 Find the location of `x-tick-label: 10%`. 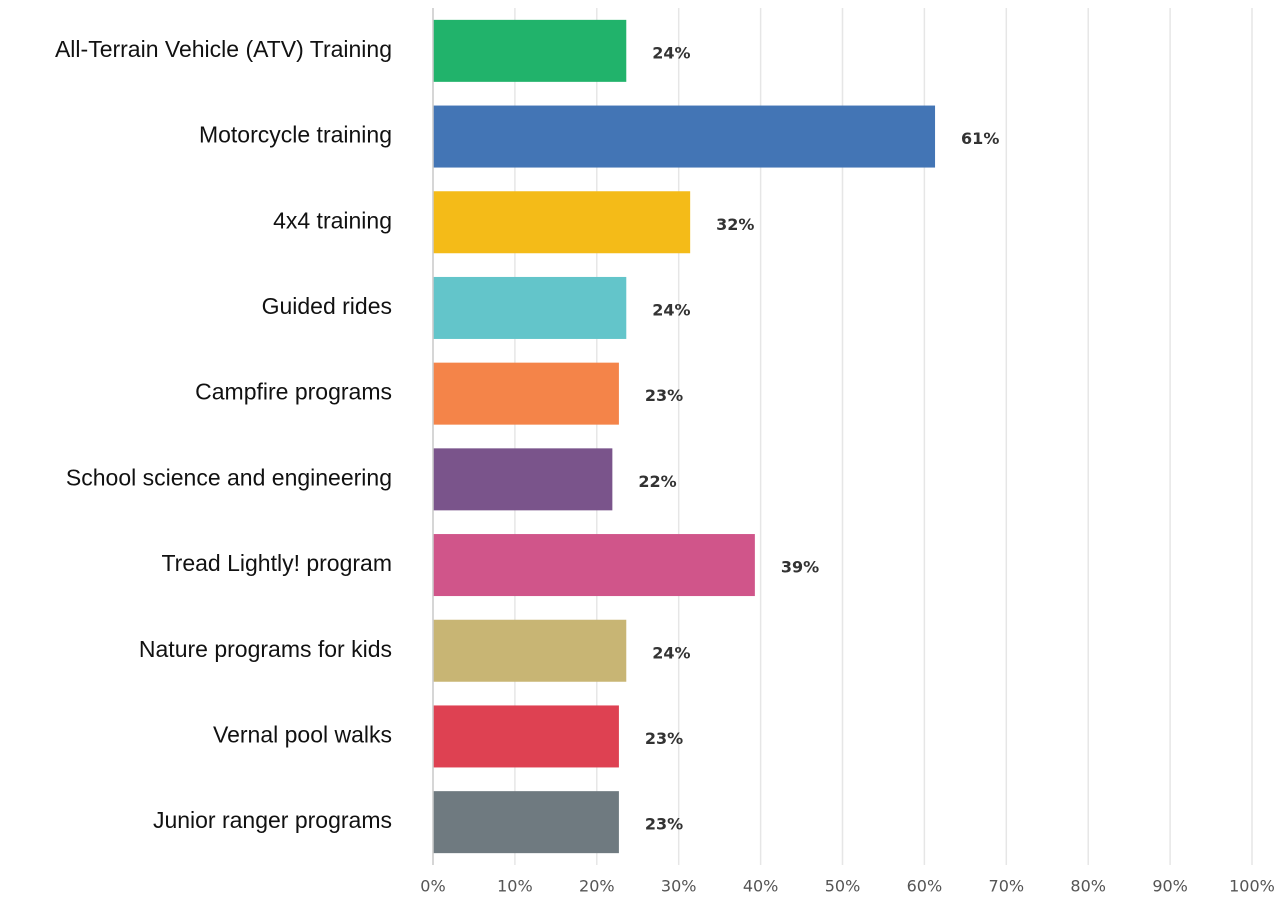

x-tick-label: 10% is located at coordinates (515, 886).